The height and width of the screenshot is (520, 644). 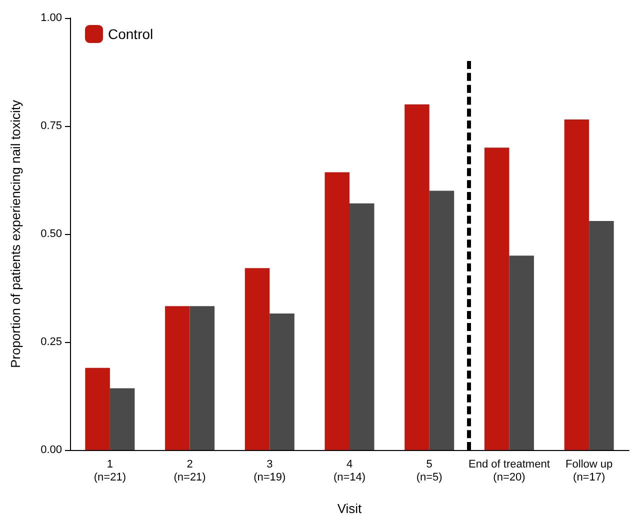 What do you see at coordinates (509, 471) in the screenshot?
I see `x-tick-label: End of treatment (n=20)` at bounding box center [509, 471].